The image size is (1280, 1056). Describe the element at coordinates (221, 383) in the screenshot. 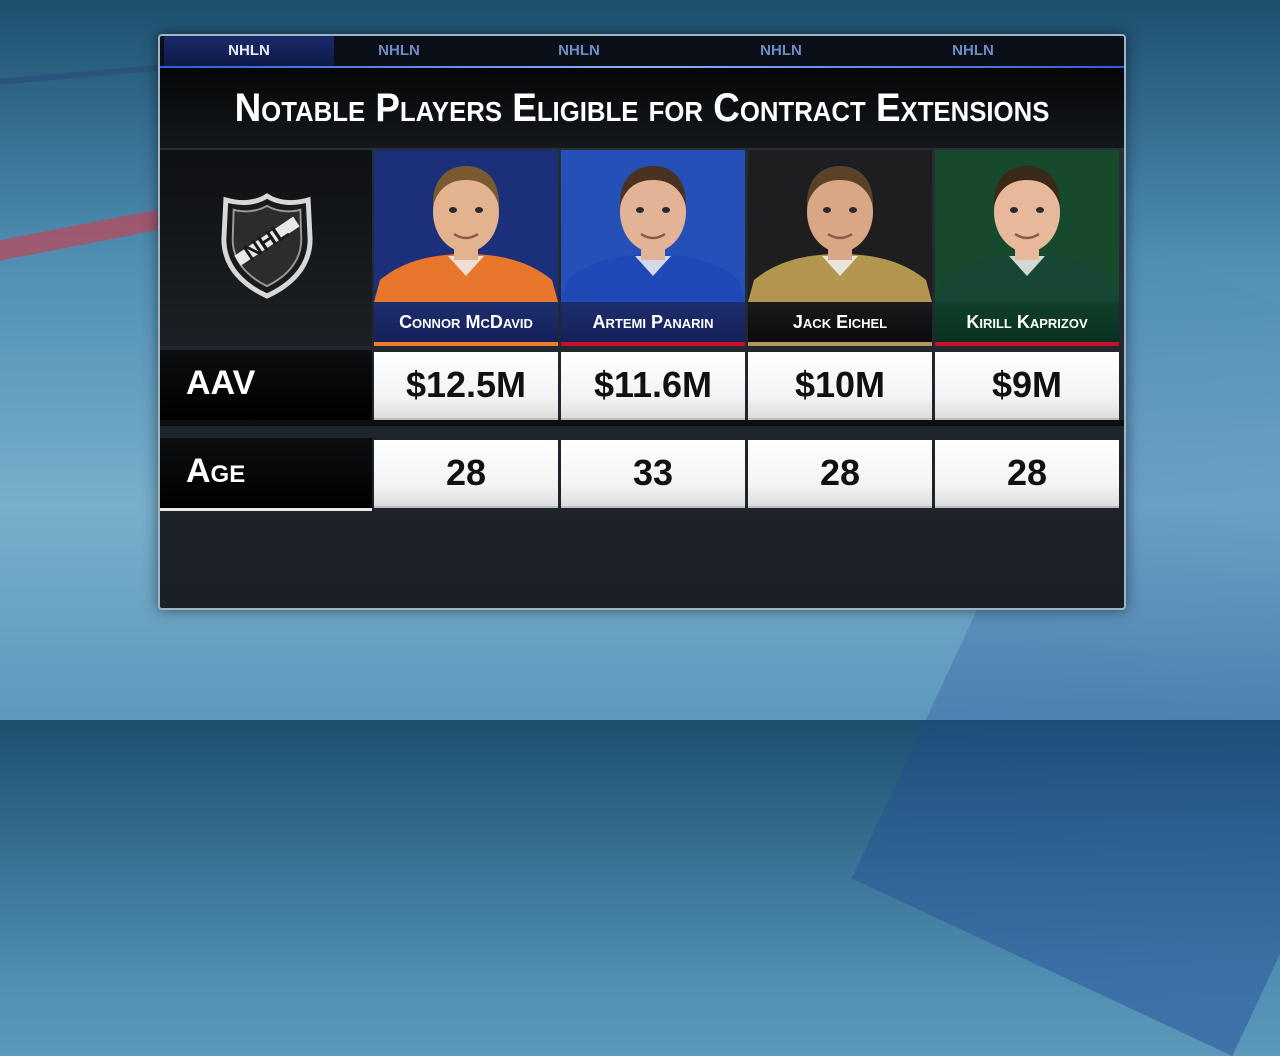

I see `aav-label: AAV` at that location.